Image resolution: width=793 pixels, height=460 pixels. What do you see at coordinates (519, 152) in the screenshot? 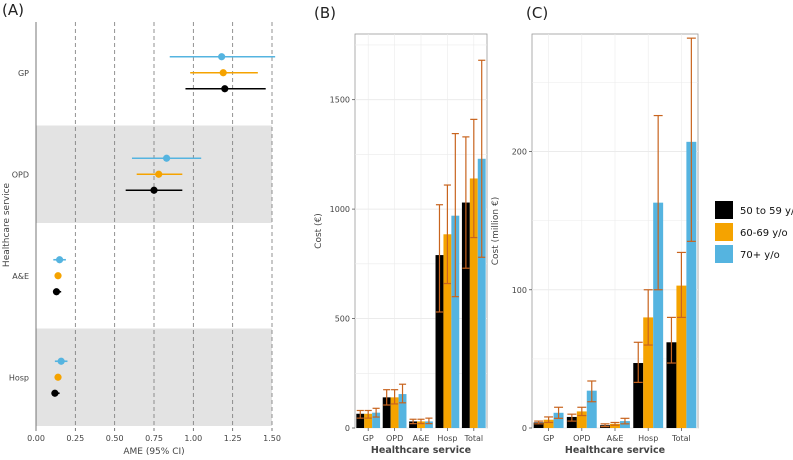
I see `y-tick-label: 200` at bounding box center [519, 152].